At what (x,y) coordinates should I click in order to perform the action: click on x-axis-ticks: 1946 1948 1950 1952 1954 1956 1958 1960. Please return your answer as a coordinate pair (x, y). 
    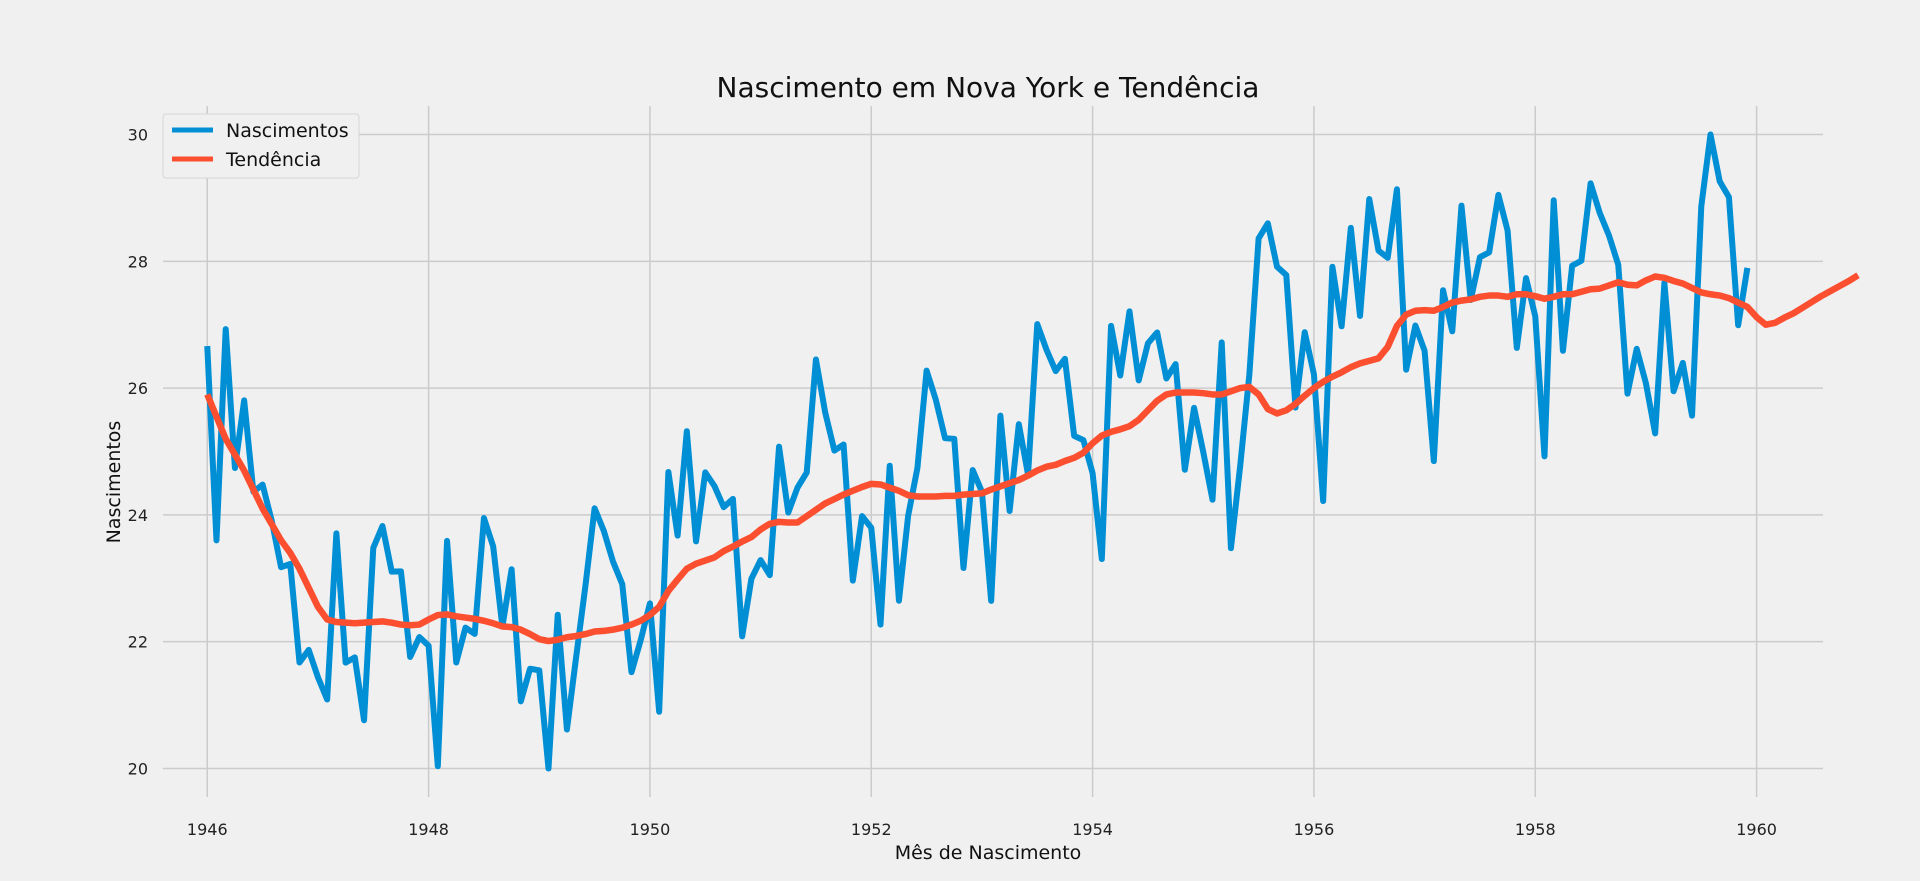
    Looking at the image, I should click on (982, 829).